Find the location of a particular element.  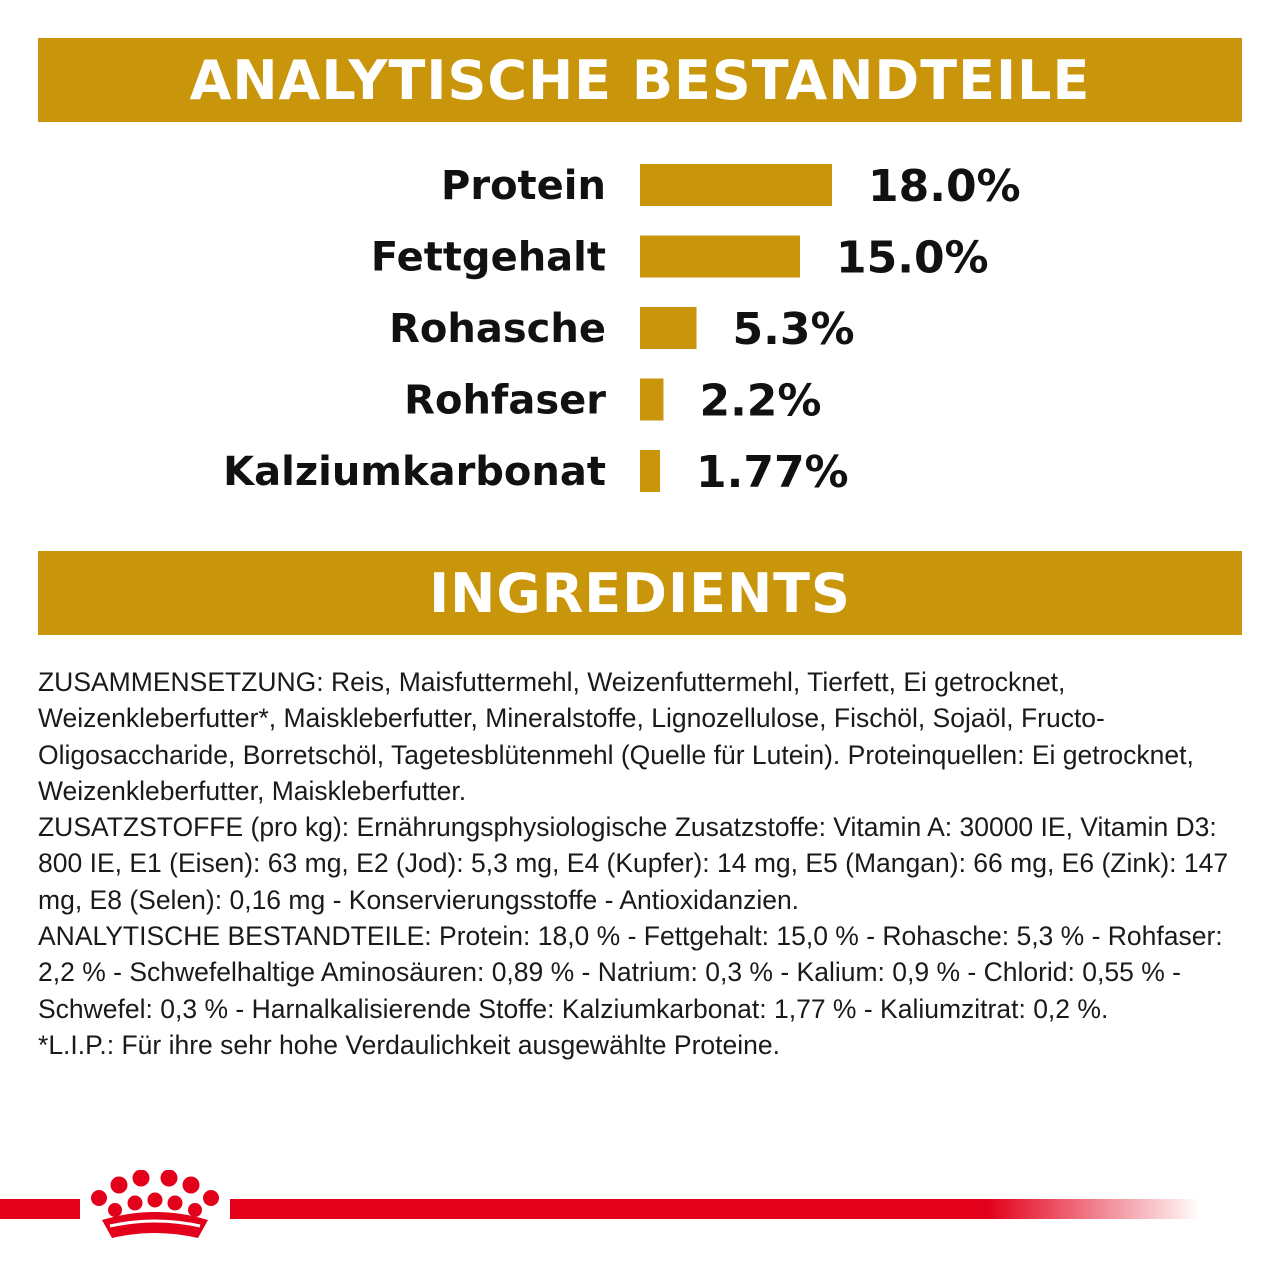

category-label: Kalziumkarbonat is located at coordinates (414, 472).